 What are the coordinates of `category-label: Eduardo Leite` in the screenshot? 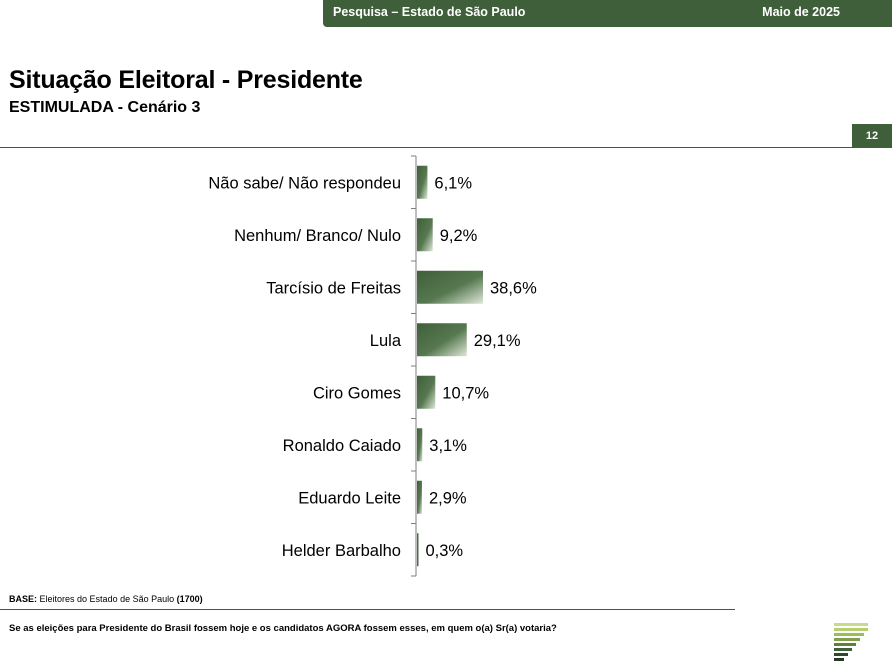 It's located at (349, 498).